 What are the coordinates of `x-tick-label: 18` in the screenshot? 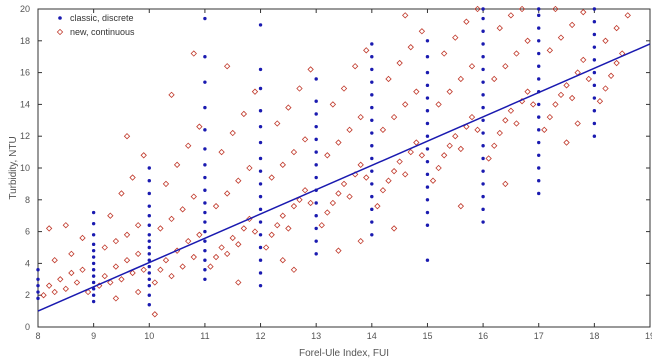 It's located at (594, 336).